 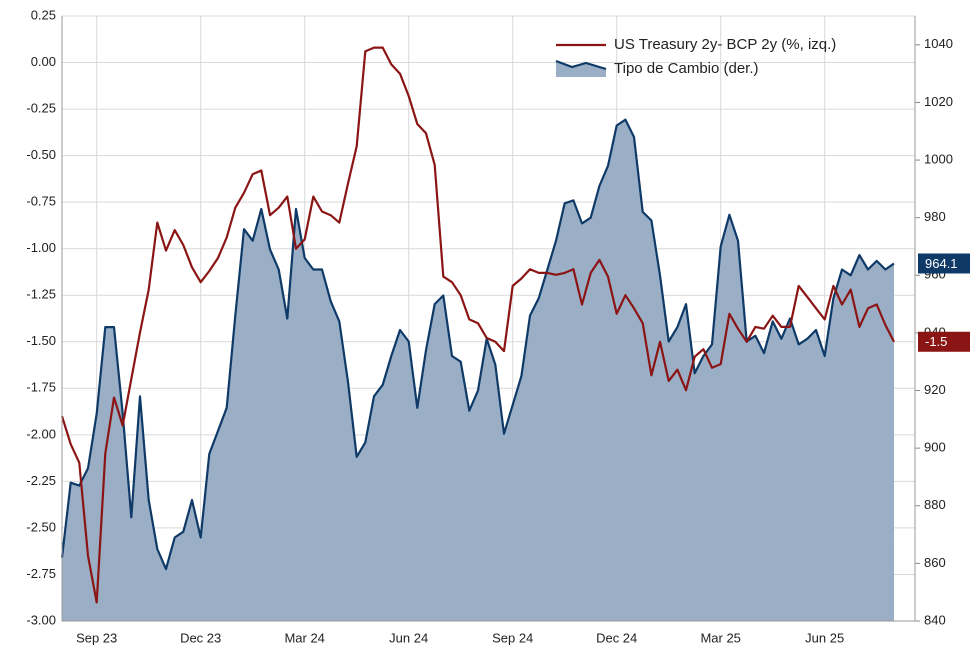 What do you see at coordinates (304, 637) in the screenshot?
I see `x-tick-label: Mar 24` at bounding box center [304, 637].